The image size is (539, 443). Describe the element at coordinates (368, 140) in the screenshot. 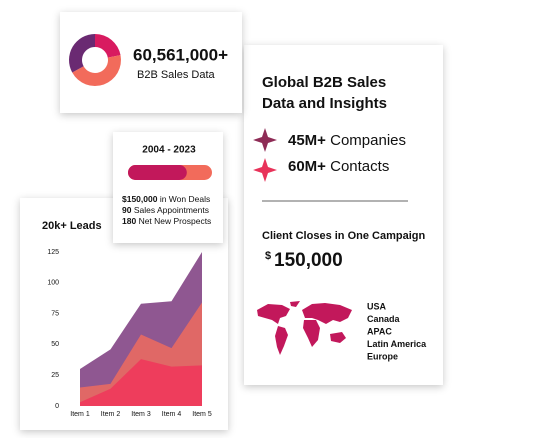

I see `stat-label: Companies` at that location.